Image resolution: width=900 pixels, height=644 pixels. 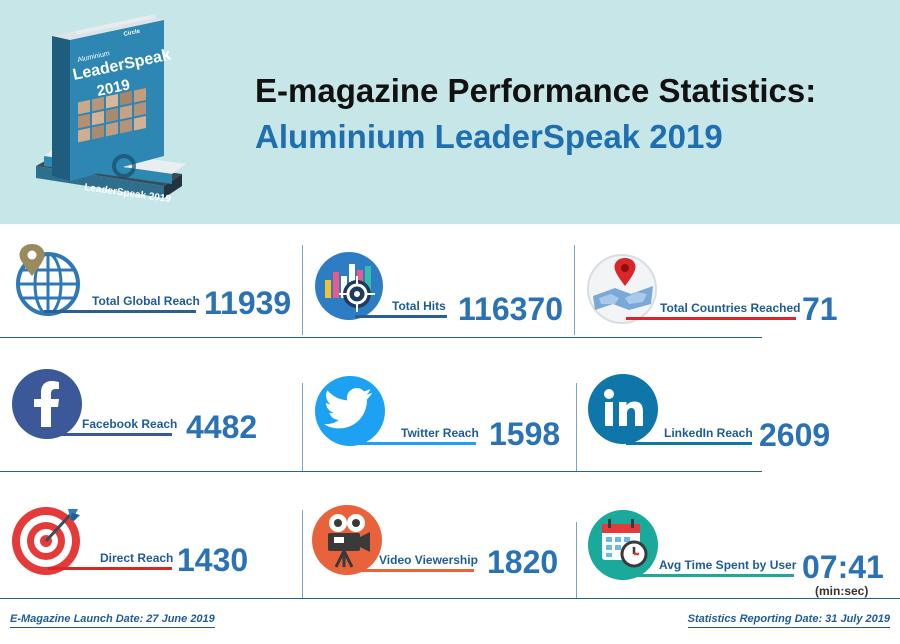 I want to click on stat-label: Direct Reach, so click(x=137, y=558).